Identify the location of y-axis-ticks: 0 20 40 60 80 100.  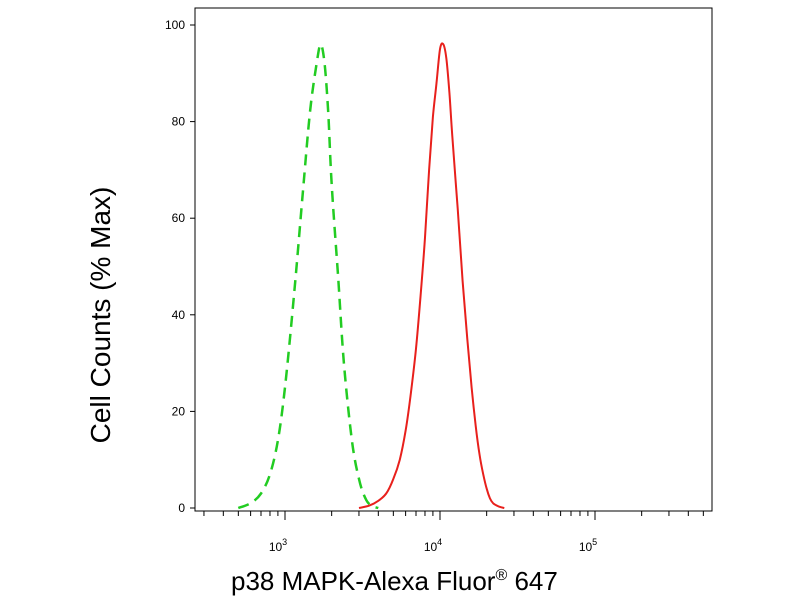
(180, 266).